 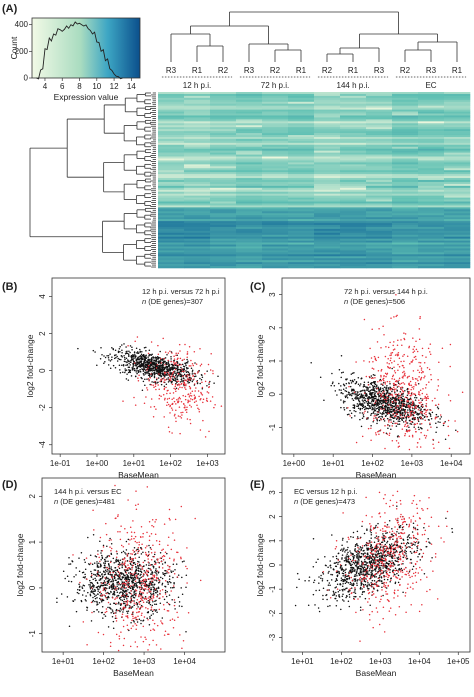 What do you see at coordinates (181, 291) in the screenshot?
I see `comparison-title: 12 h p.i. versus 72 h p.i` at bounding box center [181, 291].